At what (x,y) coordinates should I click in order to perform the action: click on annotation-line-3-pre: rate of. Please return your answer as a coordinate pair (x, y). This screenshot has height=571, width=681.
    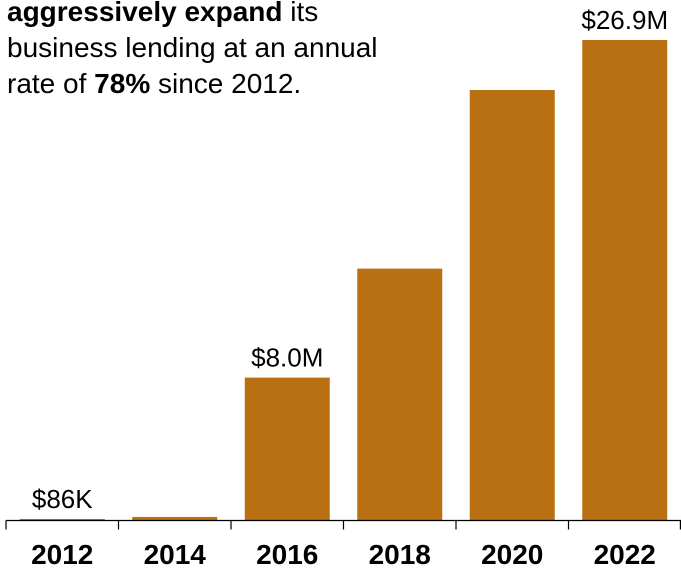
    Looking at the image, I should click on (51, 83).